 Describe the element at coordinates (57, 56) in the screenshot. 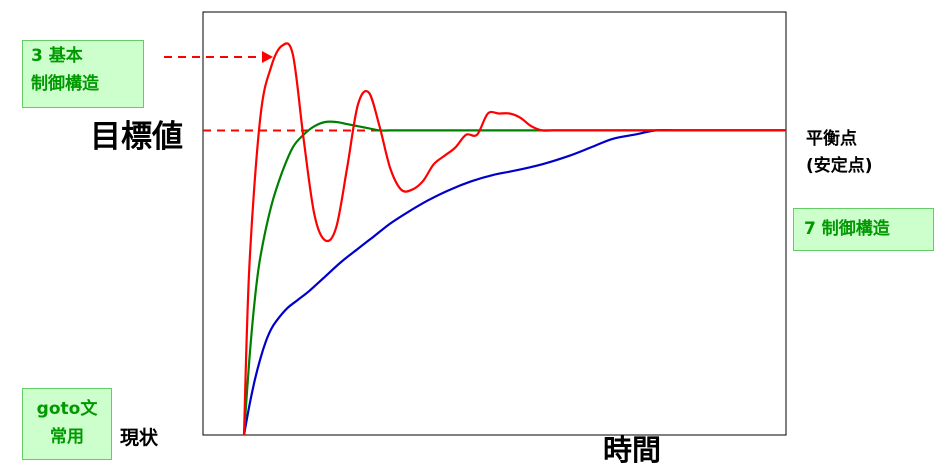

I see `basic-structures-line1: 3 基本` at that location.